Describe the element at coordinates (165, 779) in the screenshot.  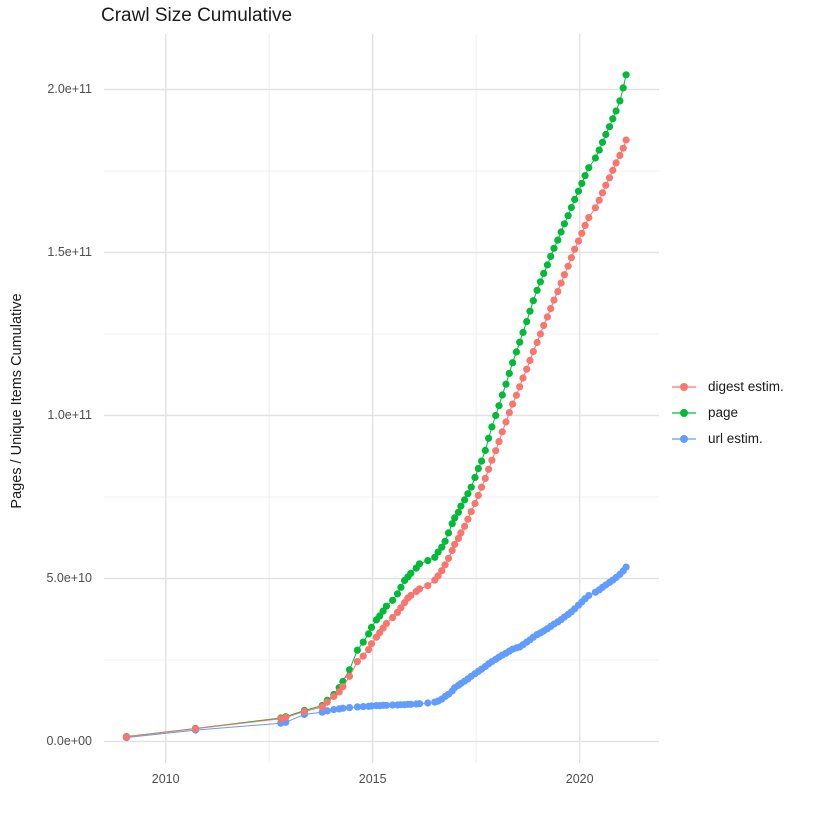
I see `x-tick-label: 2010` at that location.